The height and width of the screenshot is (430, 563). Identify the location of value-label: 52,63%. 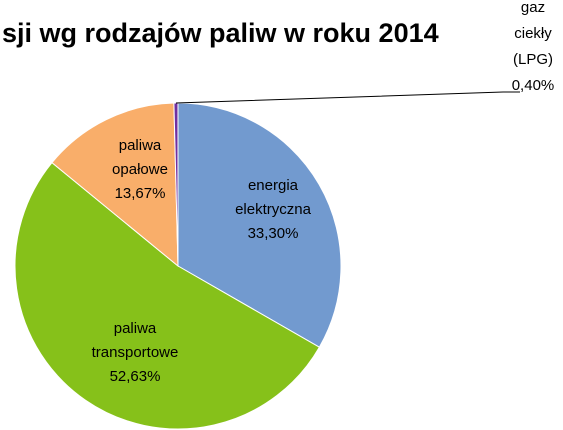
(135, 376).